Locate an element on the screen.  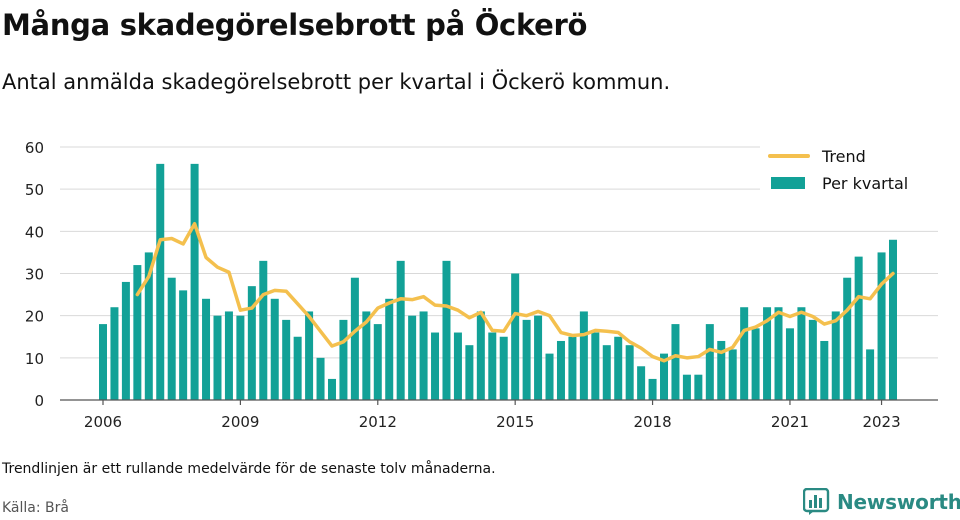
y-tick-label: 60 is located at coordinates (34, 148).